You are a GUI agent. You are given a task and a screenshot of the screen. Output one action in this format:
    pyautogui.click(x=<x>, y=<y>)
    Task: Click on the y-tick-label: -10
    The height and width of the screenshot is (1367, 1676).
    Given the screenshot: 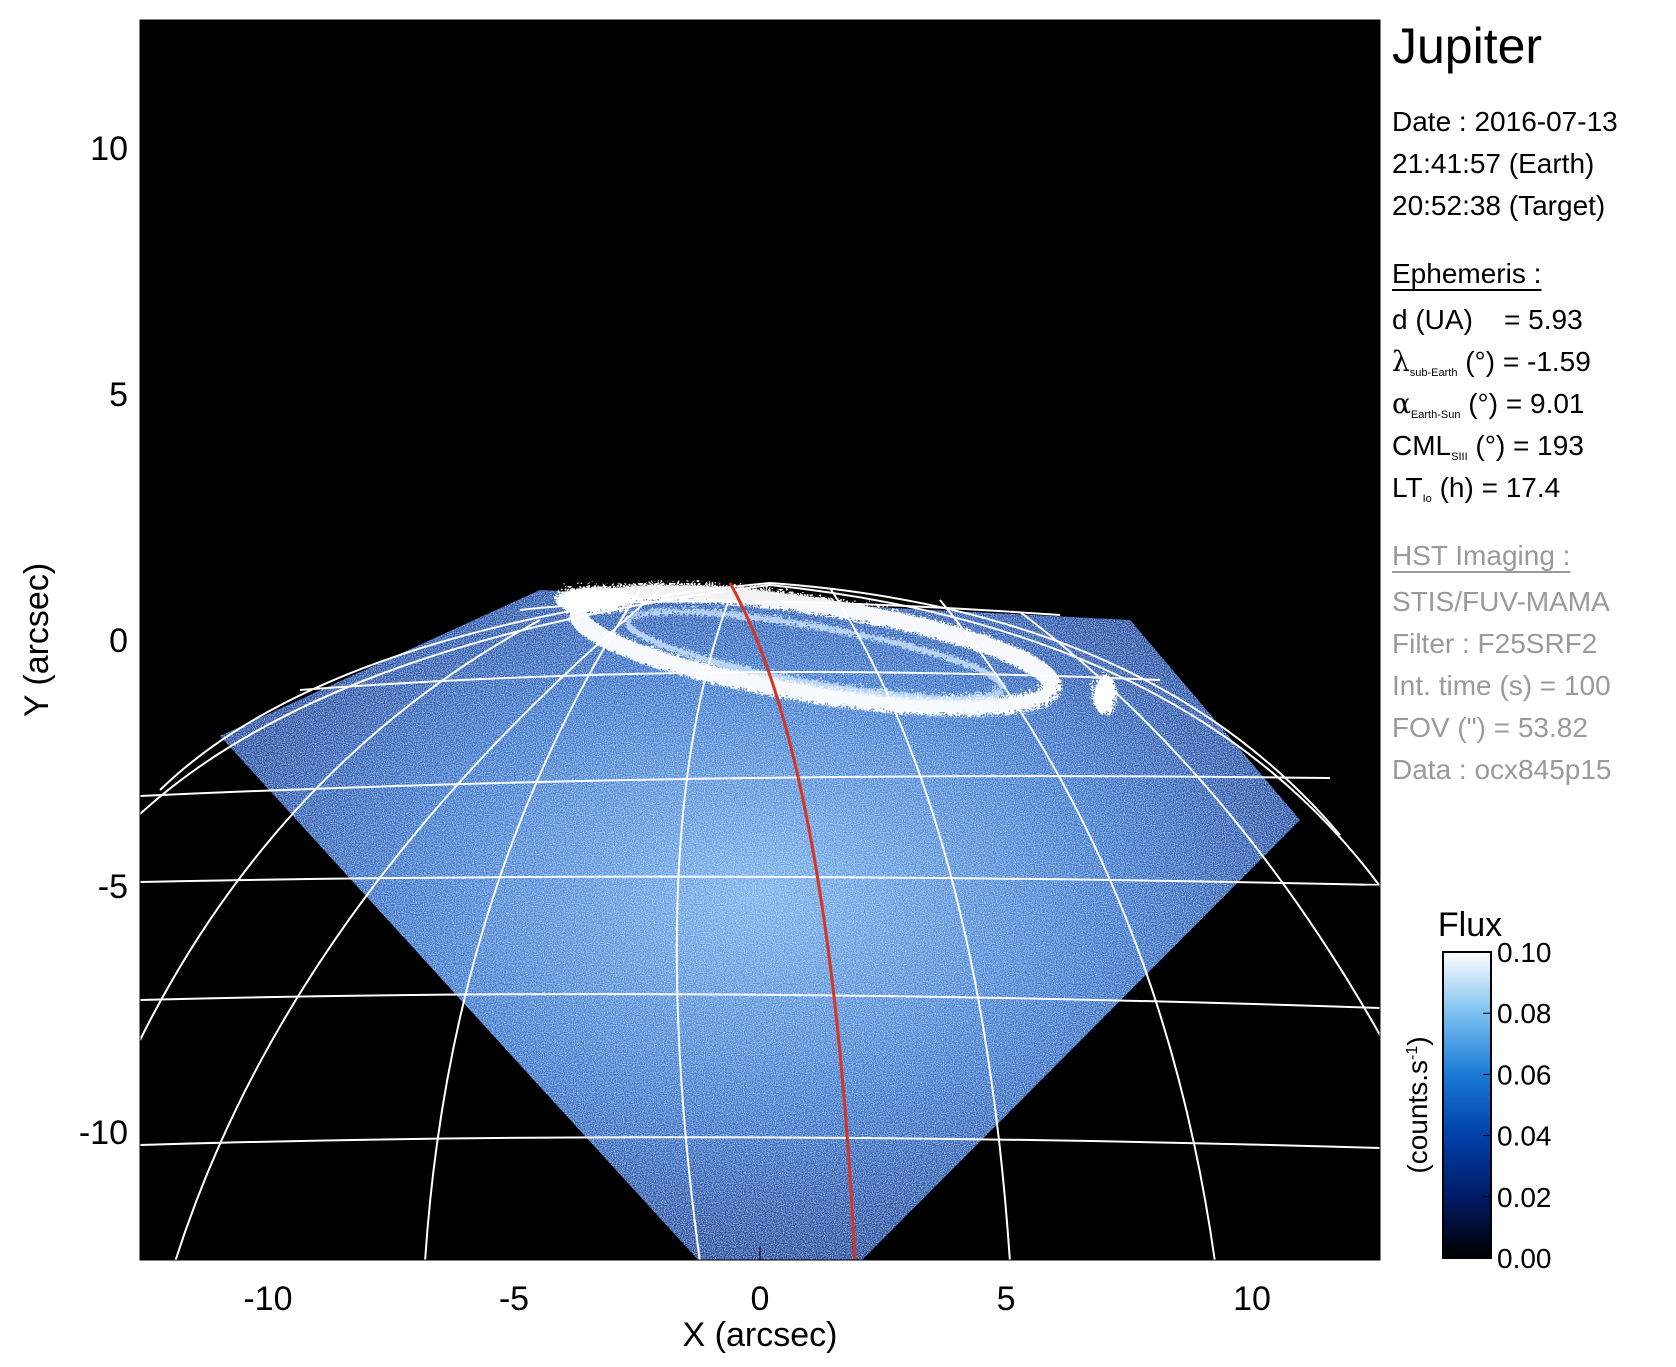 What is the action you would take?
    pyautogui.click(x=103, y=1133)
    